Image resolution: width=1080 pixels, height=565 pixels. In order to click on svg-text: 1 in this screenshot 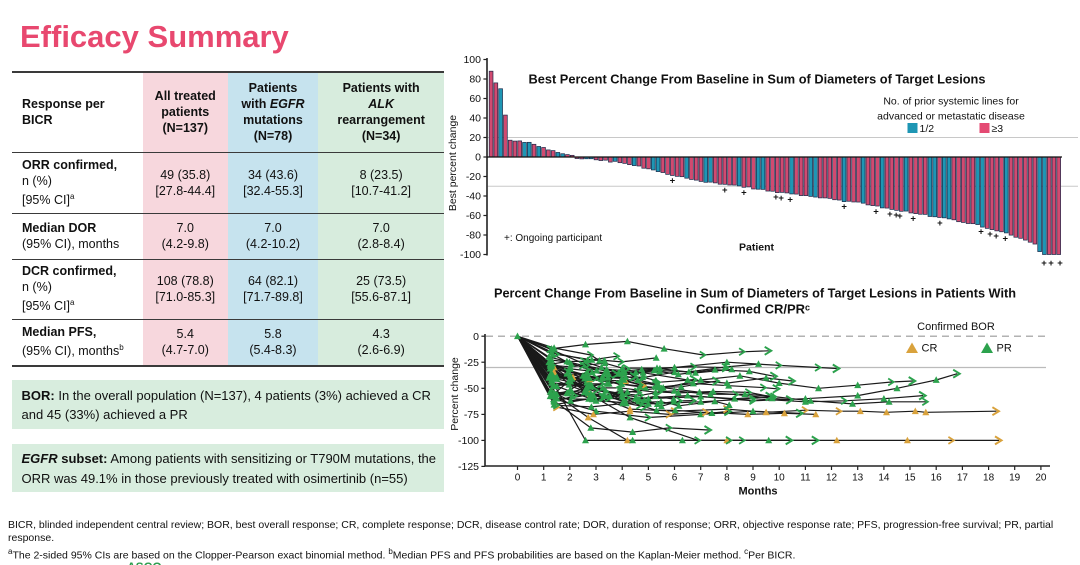, I will do `click(544, 478)`.